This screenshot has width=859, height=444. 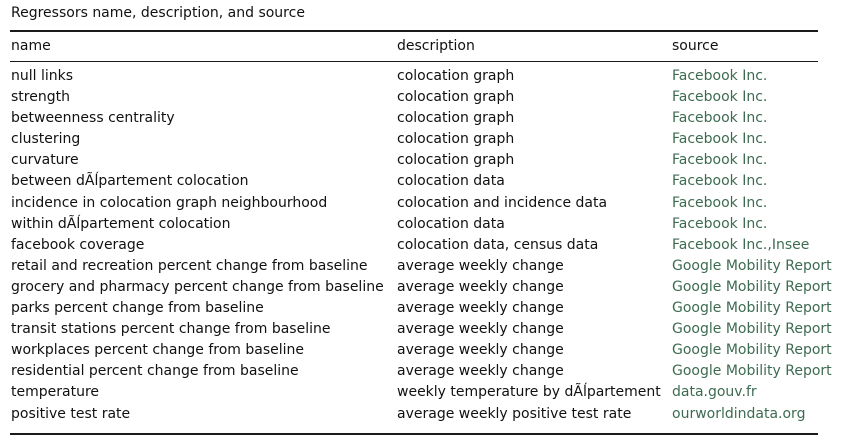 What do you see at coordinates (414, 61) in the screenshot?
I see `header-rule` at bounding box center [414, 61].